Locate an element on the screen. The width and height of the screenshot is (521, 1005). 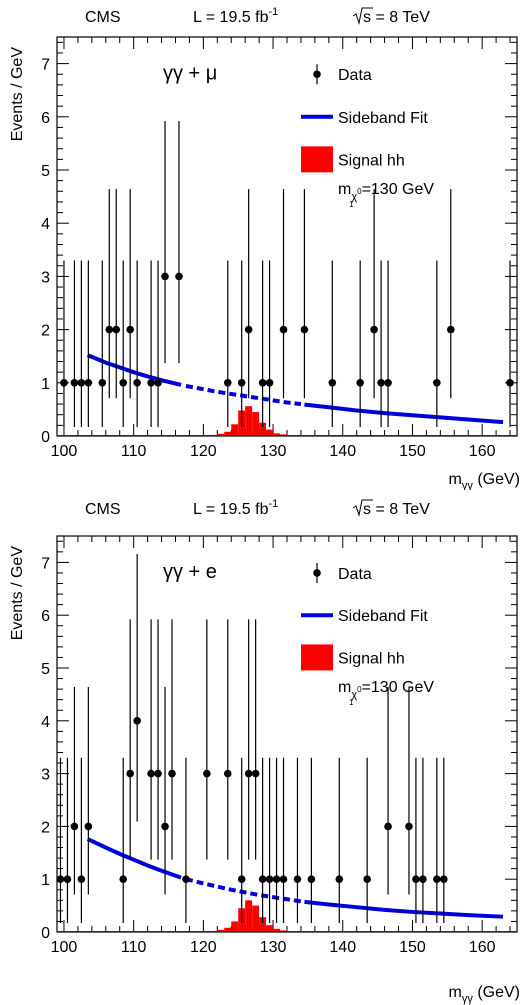
legend-data-label: Data is located at coordinates (355, 75).